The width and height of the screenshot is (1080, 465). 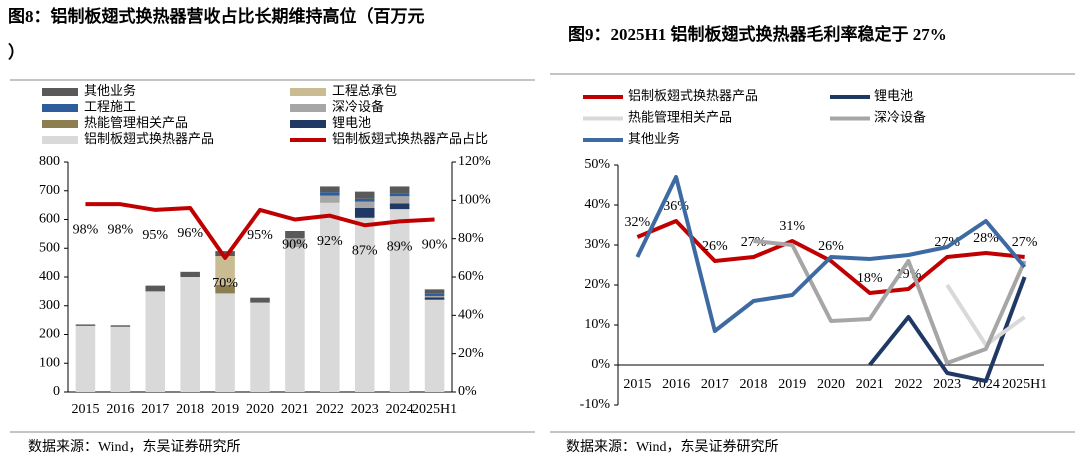 What do you see at coordinates (49, 305) in the screenshot?
I see `y-tick-label: 300` at bounding box center [49, 305].